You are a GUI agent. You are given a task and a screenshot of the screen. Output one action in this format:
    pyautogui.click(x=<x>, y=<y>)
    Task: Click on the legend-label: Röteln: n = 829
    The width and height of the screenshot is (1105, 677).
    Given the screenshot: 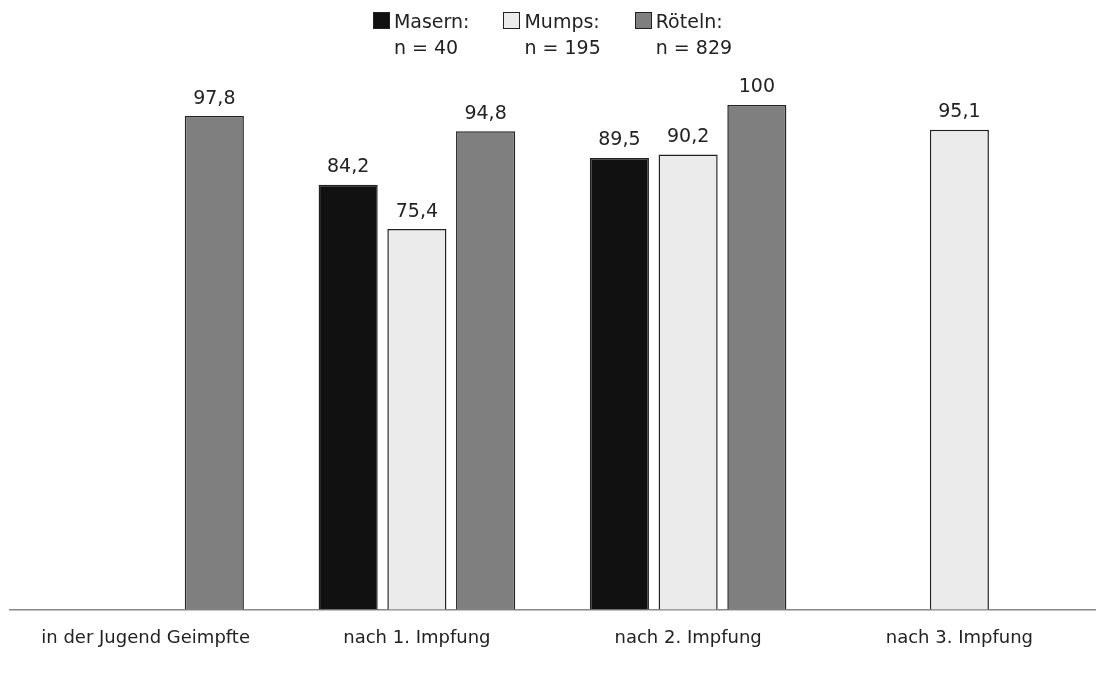 What is the action you would take?
    pyautogui.click(x=694, y=34)
    